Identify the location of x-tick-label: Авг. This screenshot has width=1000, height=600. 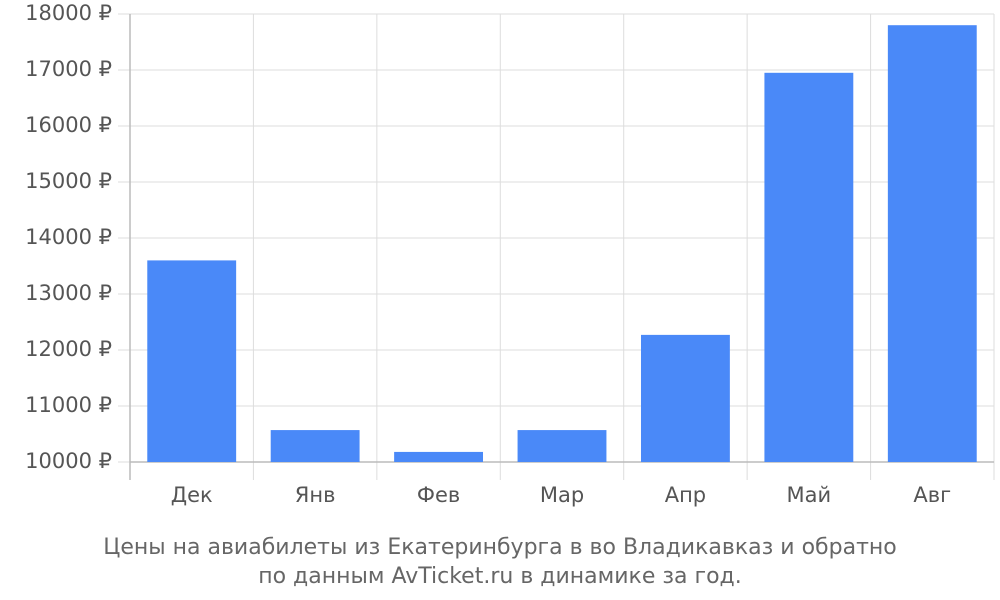
(932, 495).